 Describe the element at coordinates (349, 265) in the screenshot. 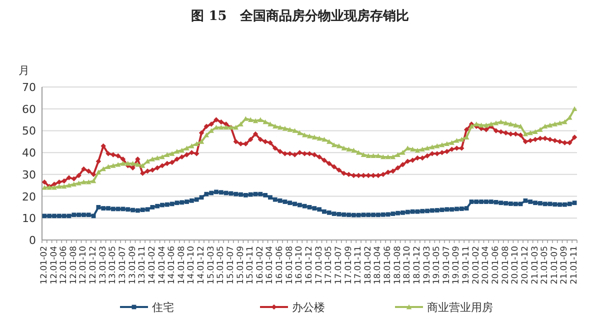

I see `x-tick-label: 17.01-09` at that location.